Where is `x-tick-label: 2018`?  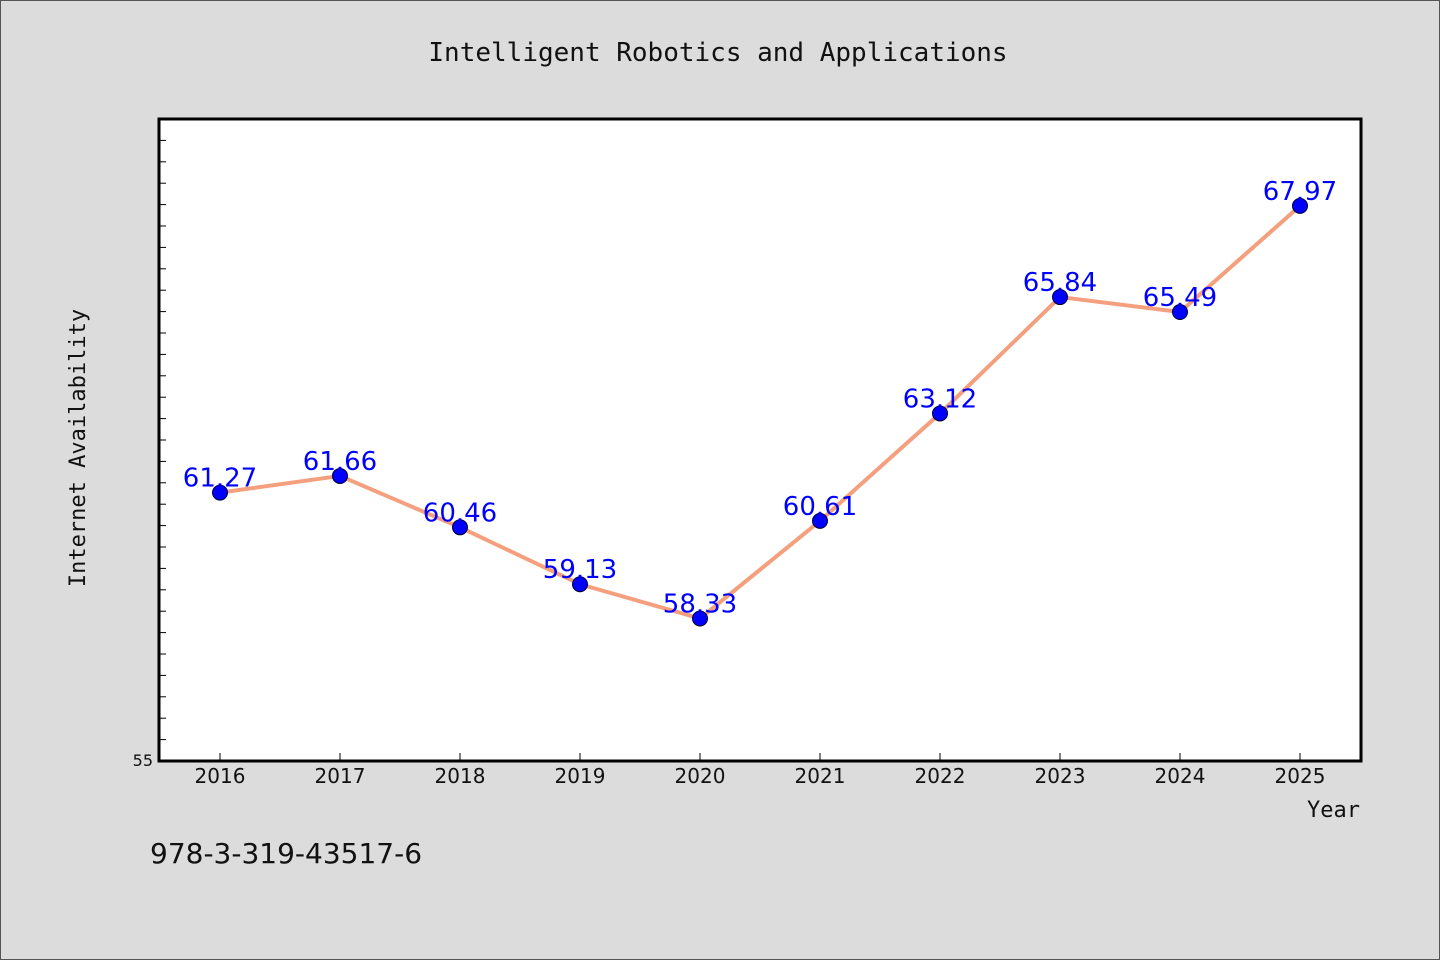 x-tick-label: 2018 is located at coordinates (460, 776).